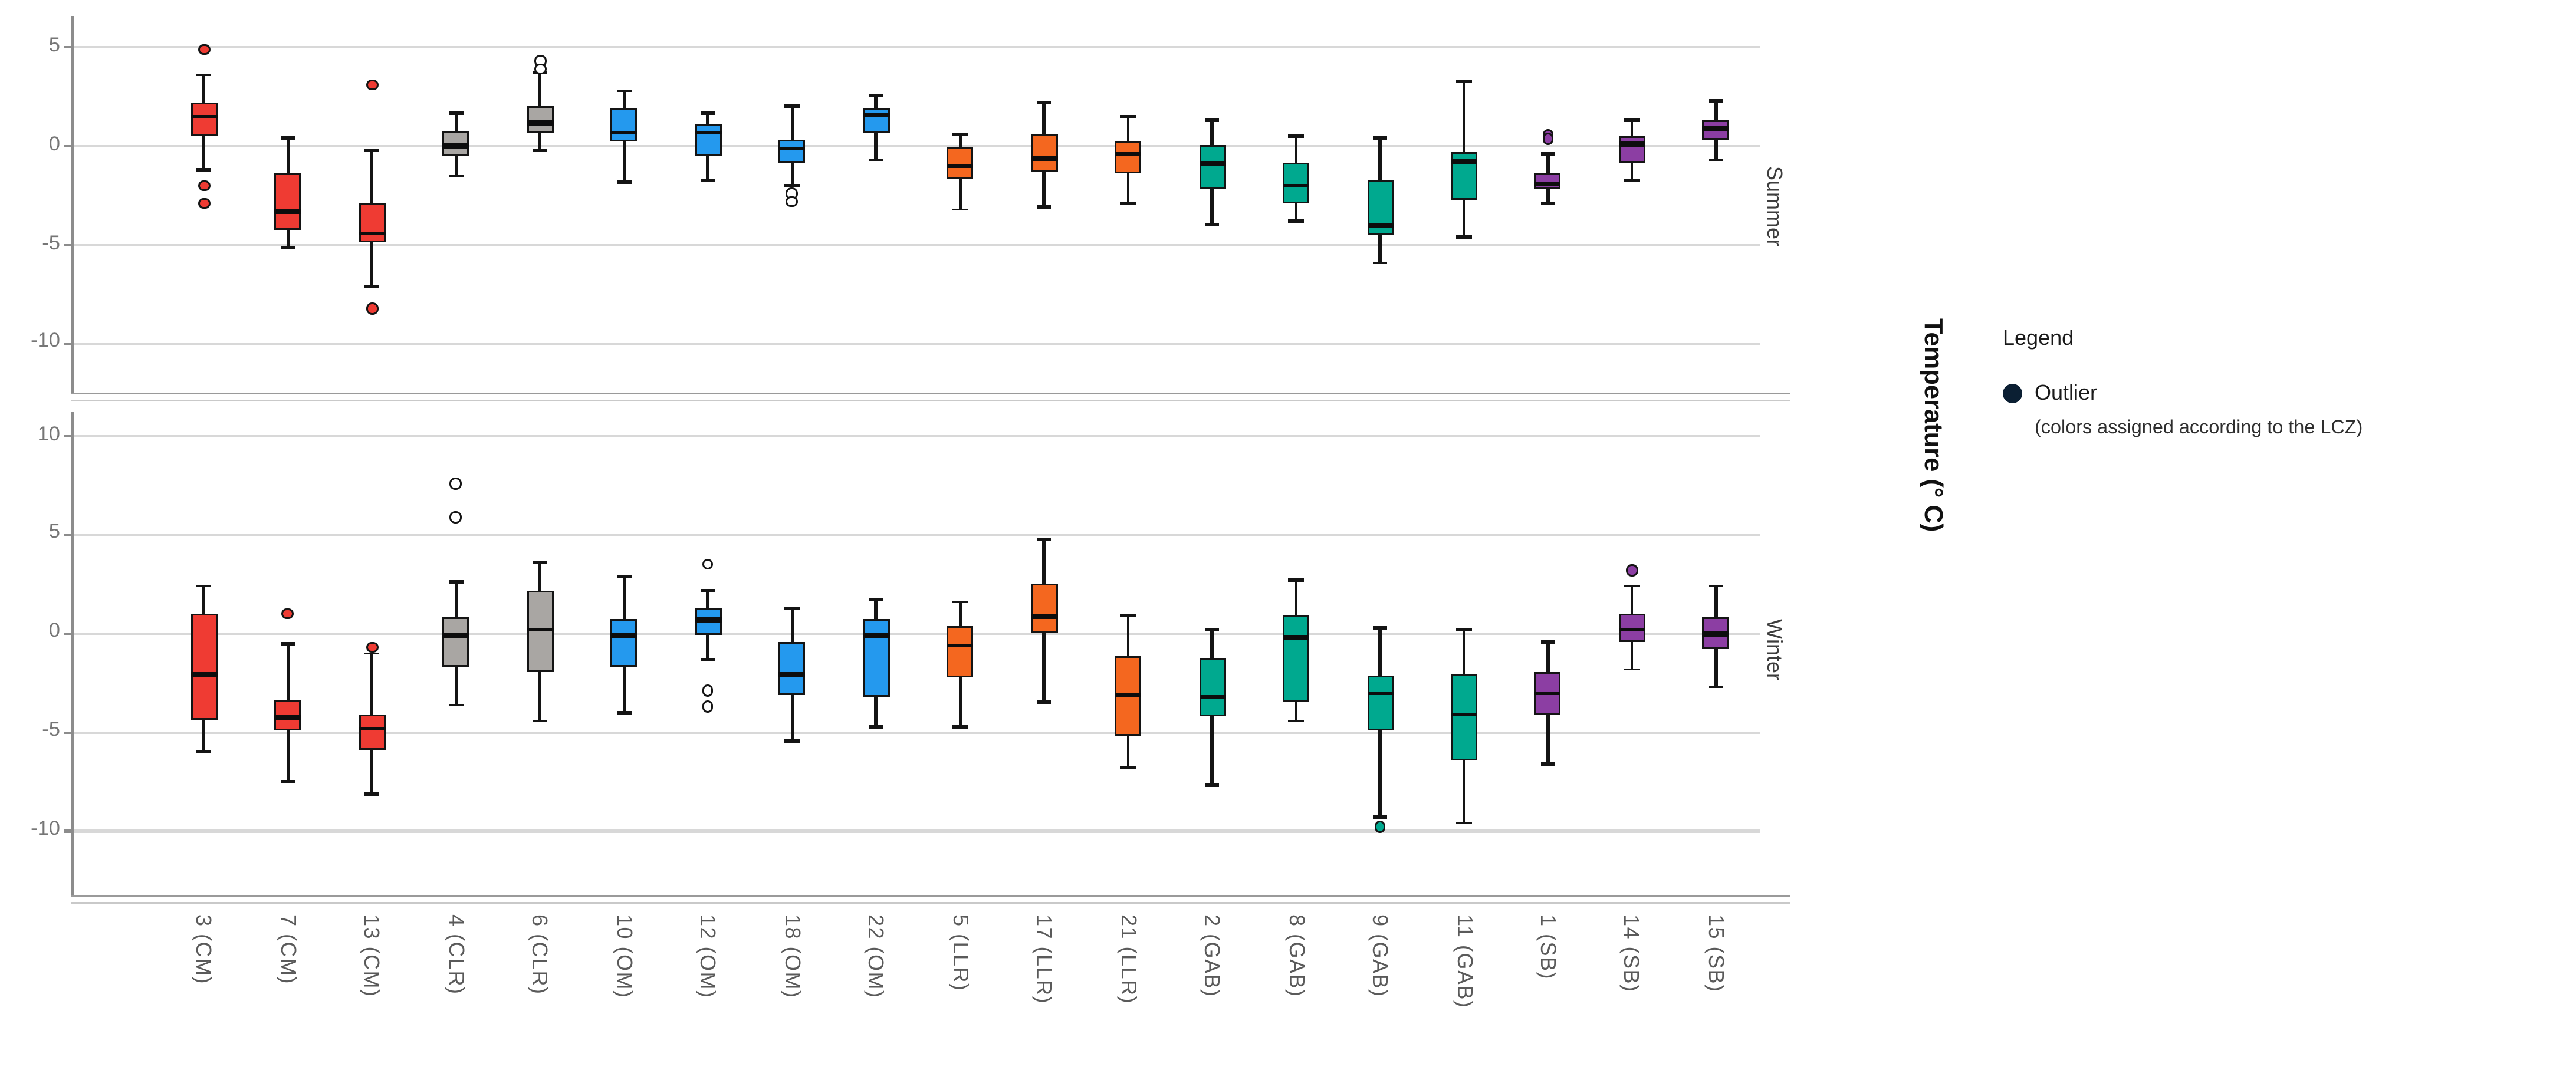 Image resolution: width=2576 pixels, height=1070 pixels. I want to click on panel-label-winter: Winter, so click(1774, 650).